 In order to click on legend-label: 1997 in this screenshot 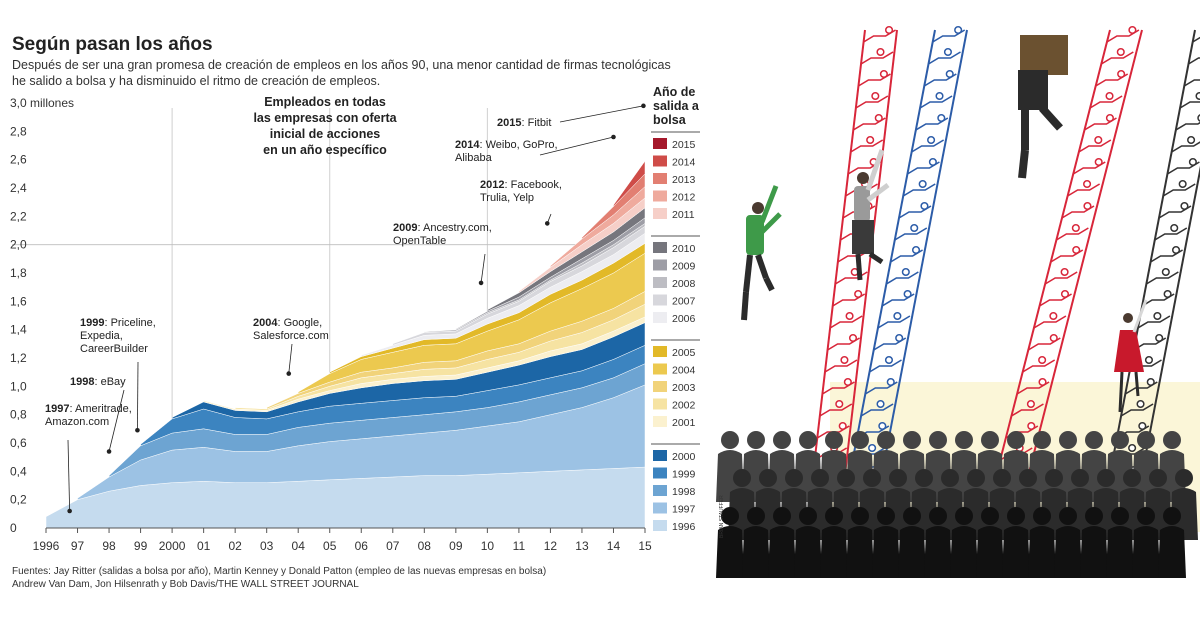, I will do `click(684, 510)`.